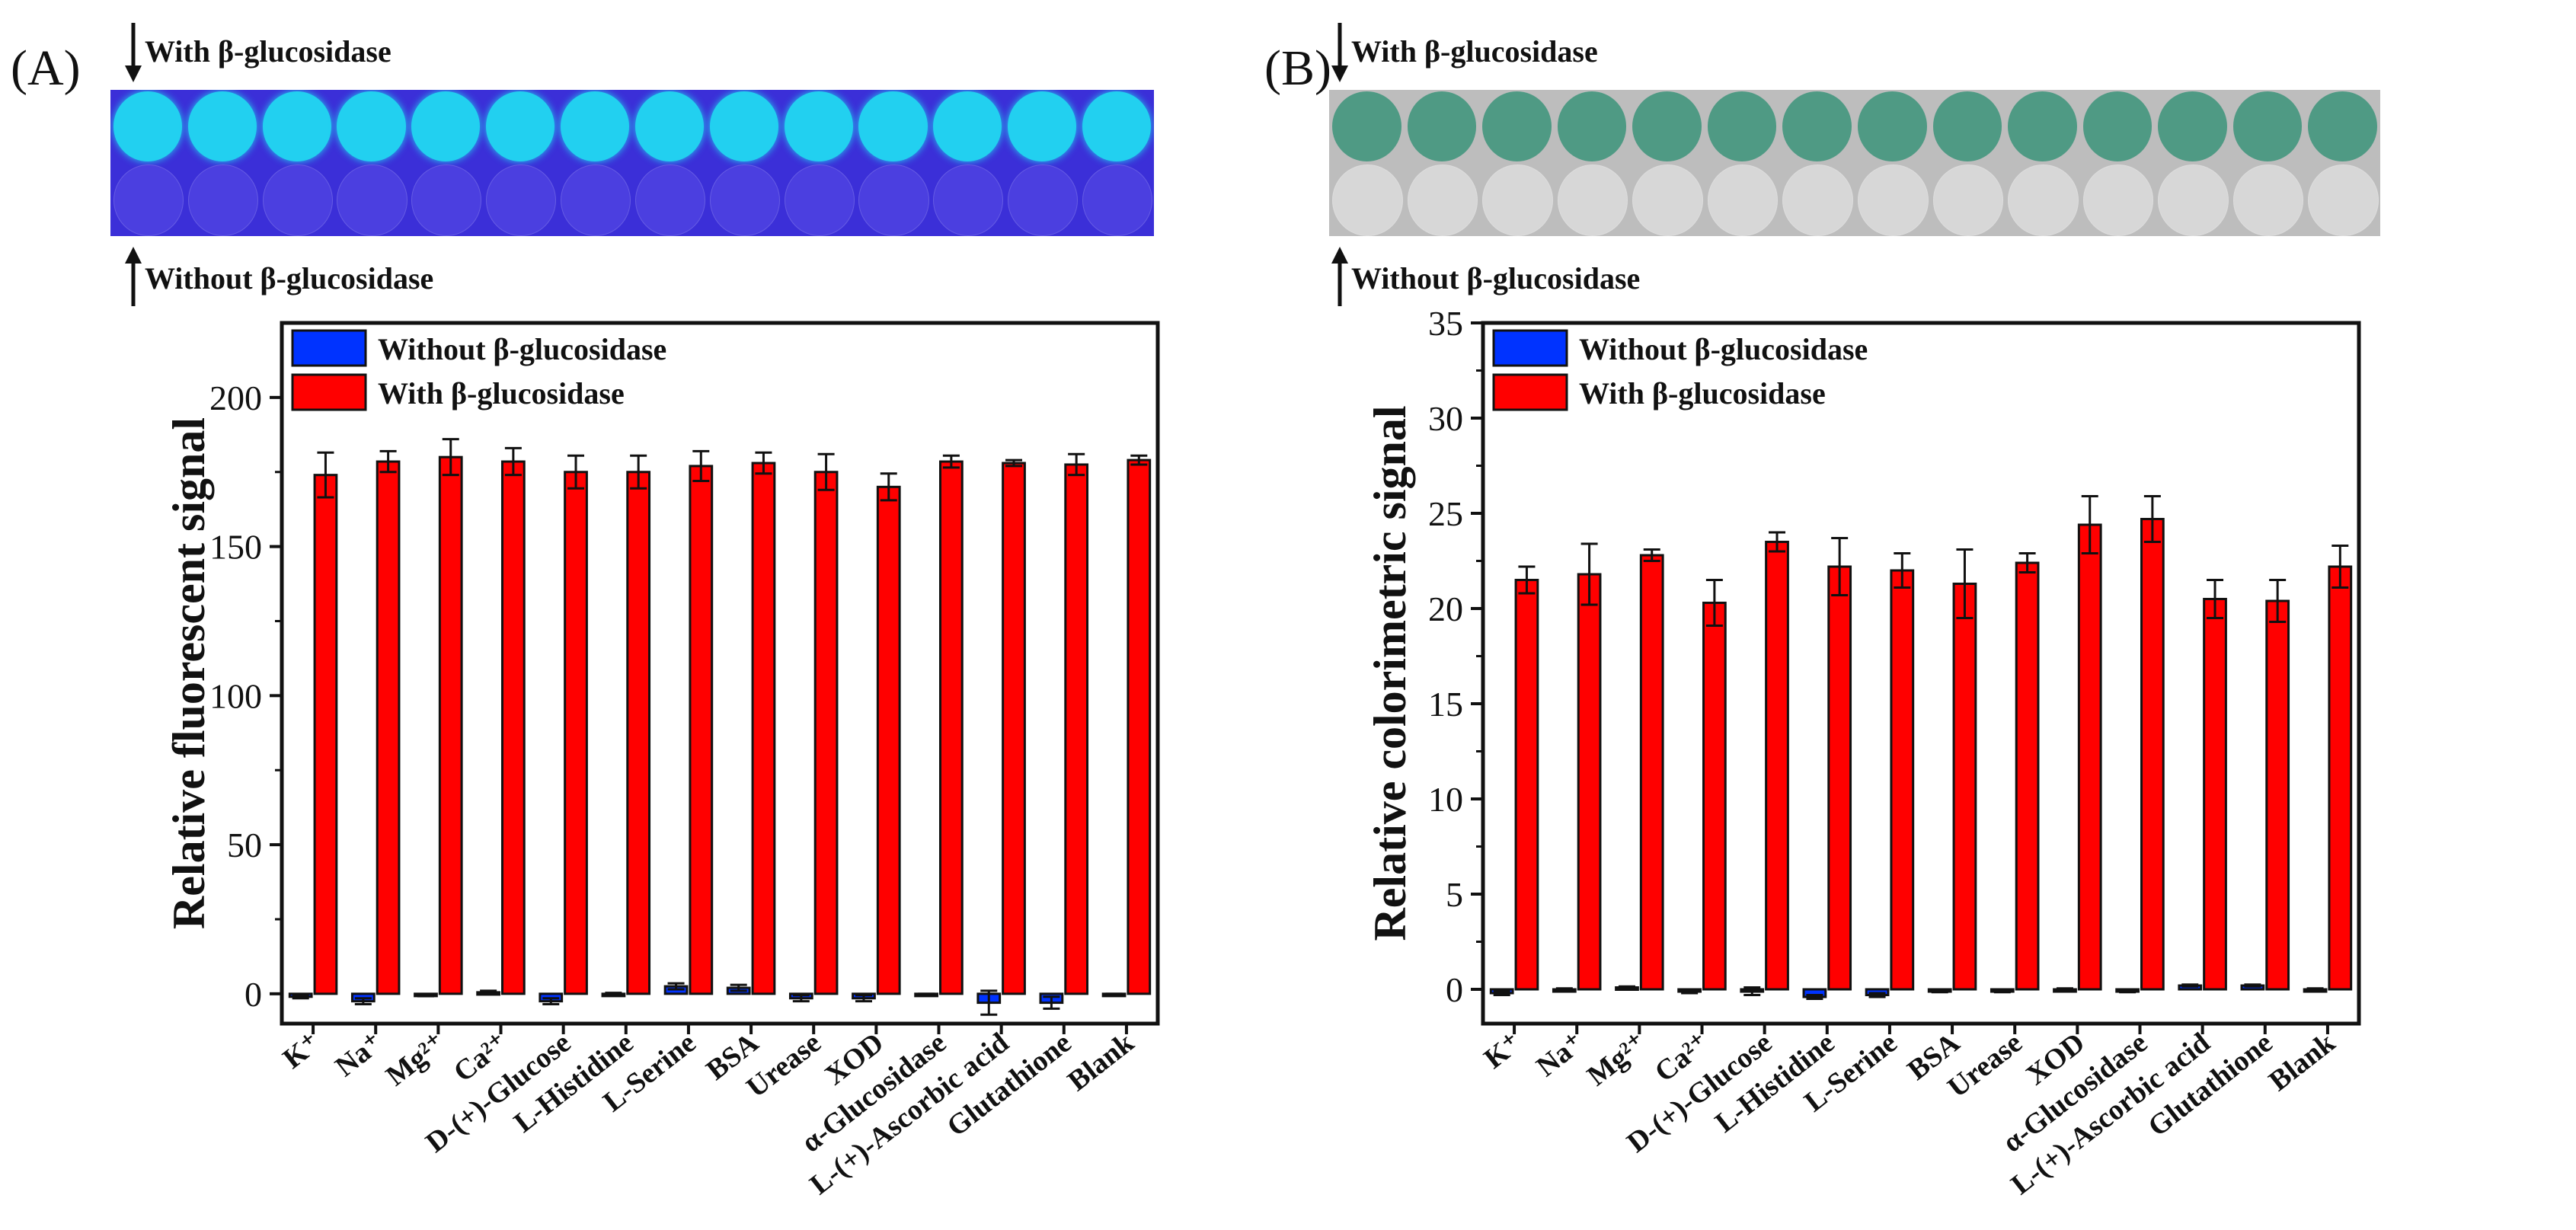 This screenshot has width=2576, height=1230. I want to click on photo-a-with-label: With β-glucosidase, so click(268, 52).